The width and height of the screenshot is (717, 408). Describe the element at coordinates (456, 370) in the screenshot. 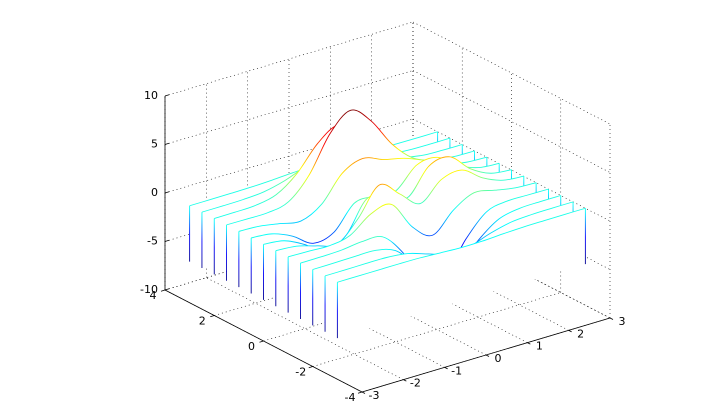

I see `x-tick-label: -1` at that location.